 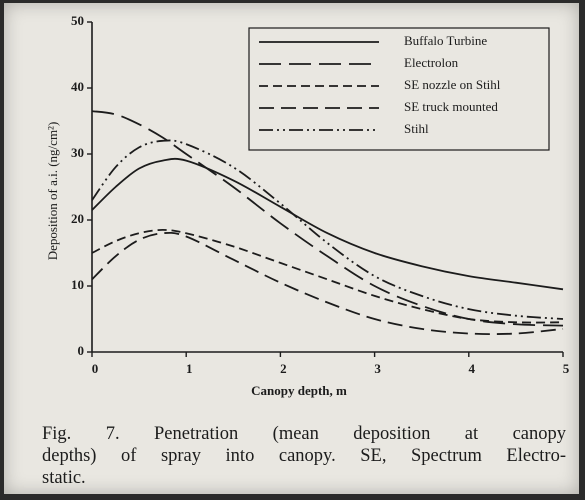 I want to click on y-tick-label: 30, so click(x=77, y=152).